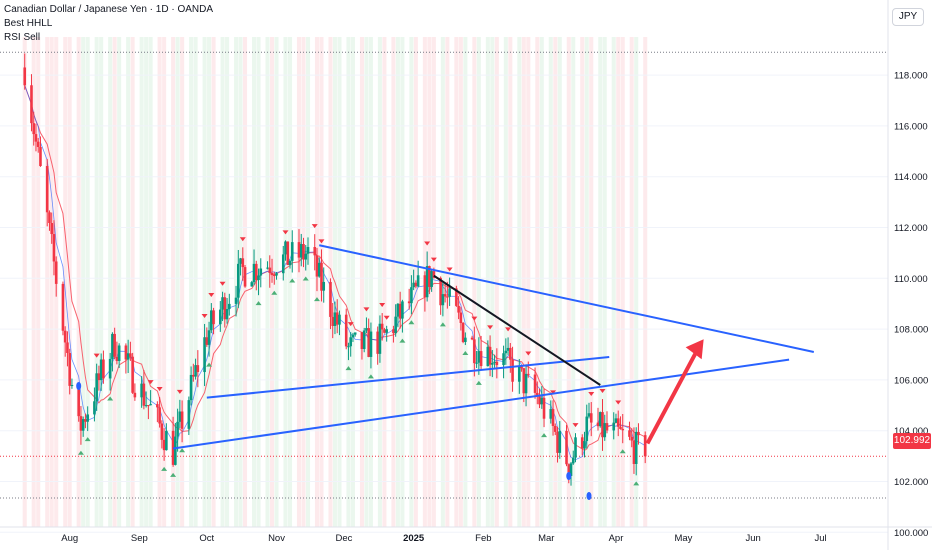 The image size is (932, 555). What do you see at coordinates (28, 23) in the screenshot?
I see `indicator-label-best-hhll: Best HHLL` at bounding box center [28, 23].